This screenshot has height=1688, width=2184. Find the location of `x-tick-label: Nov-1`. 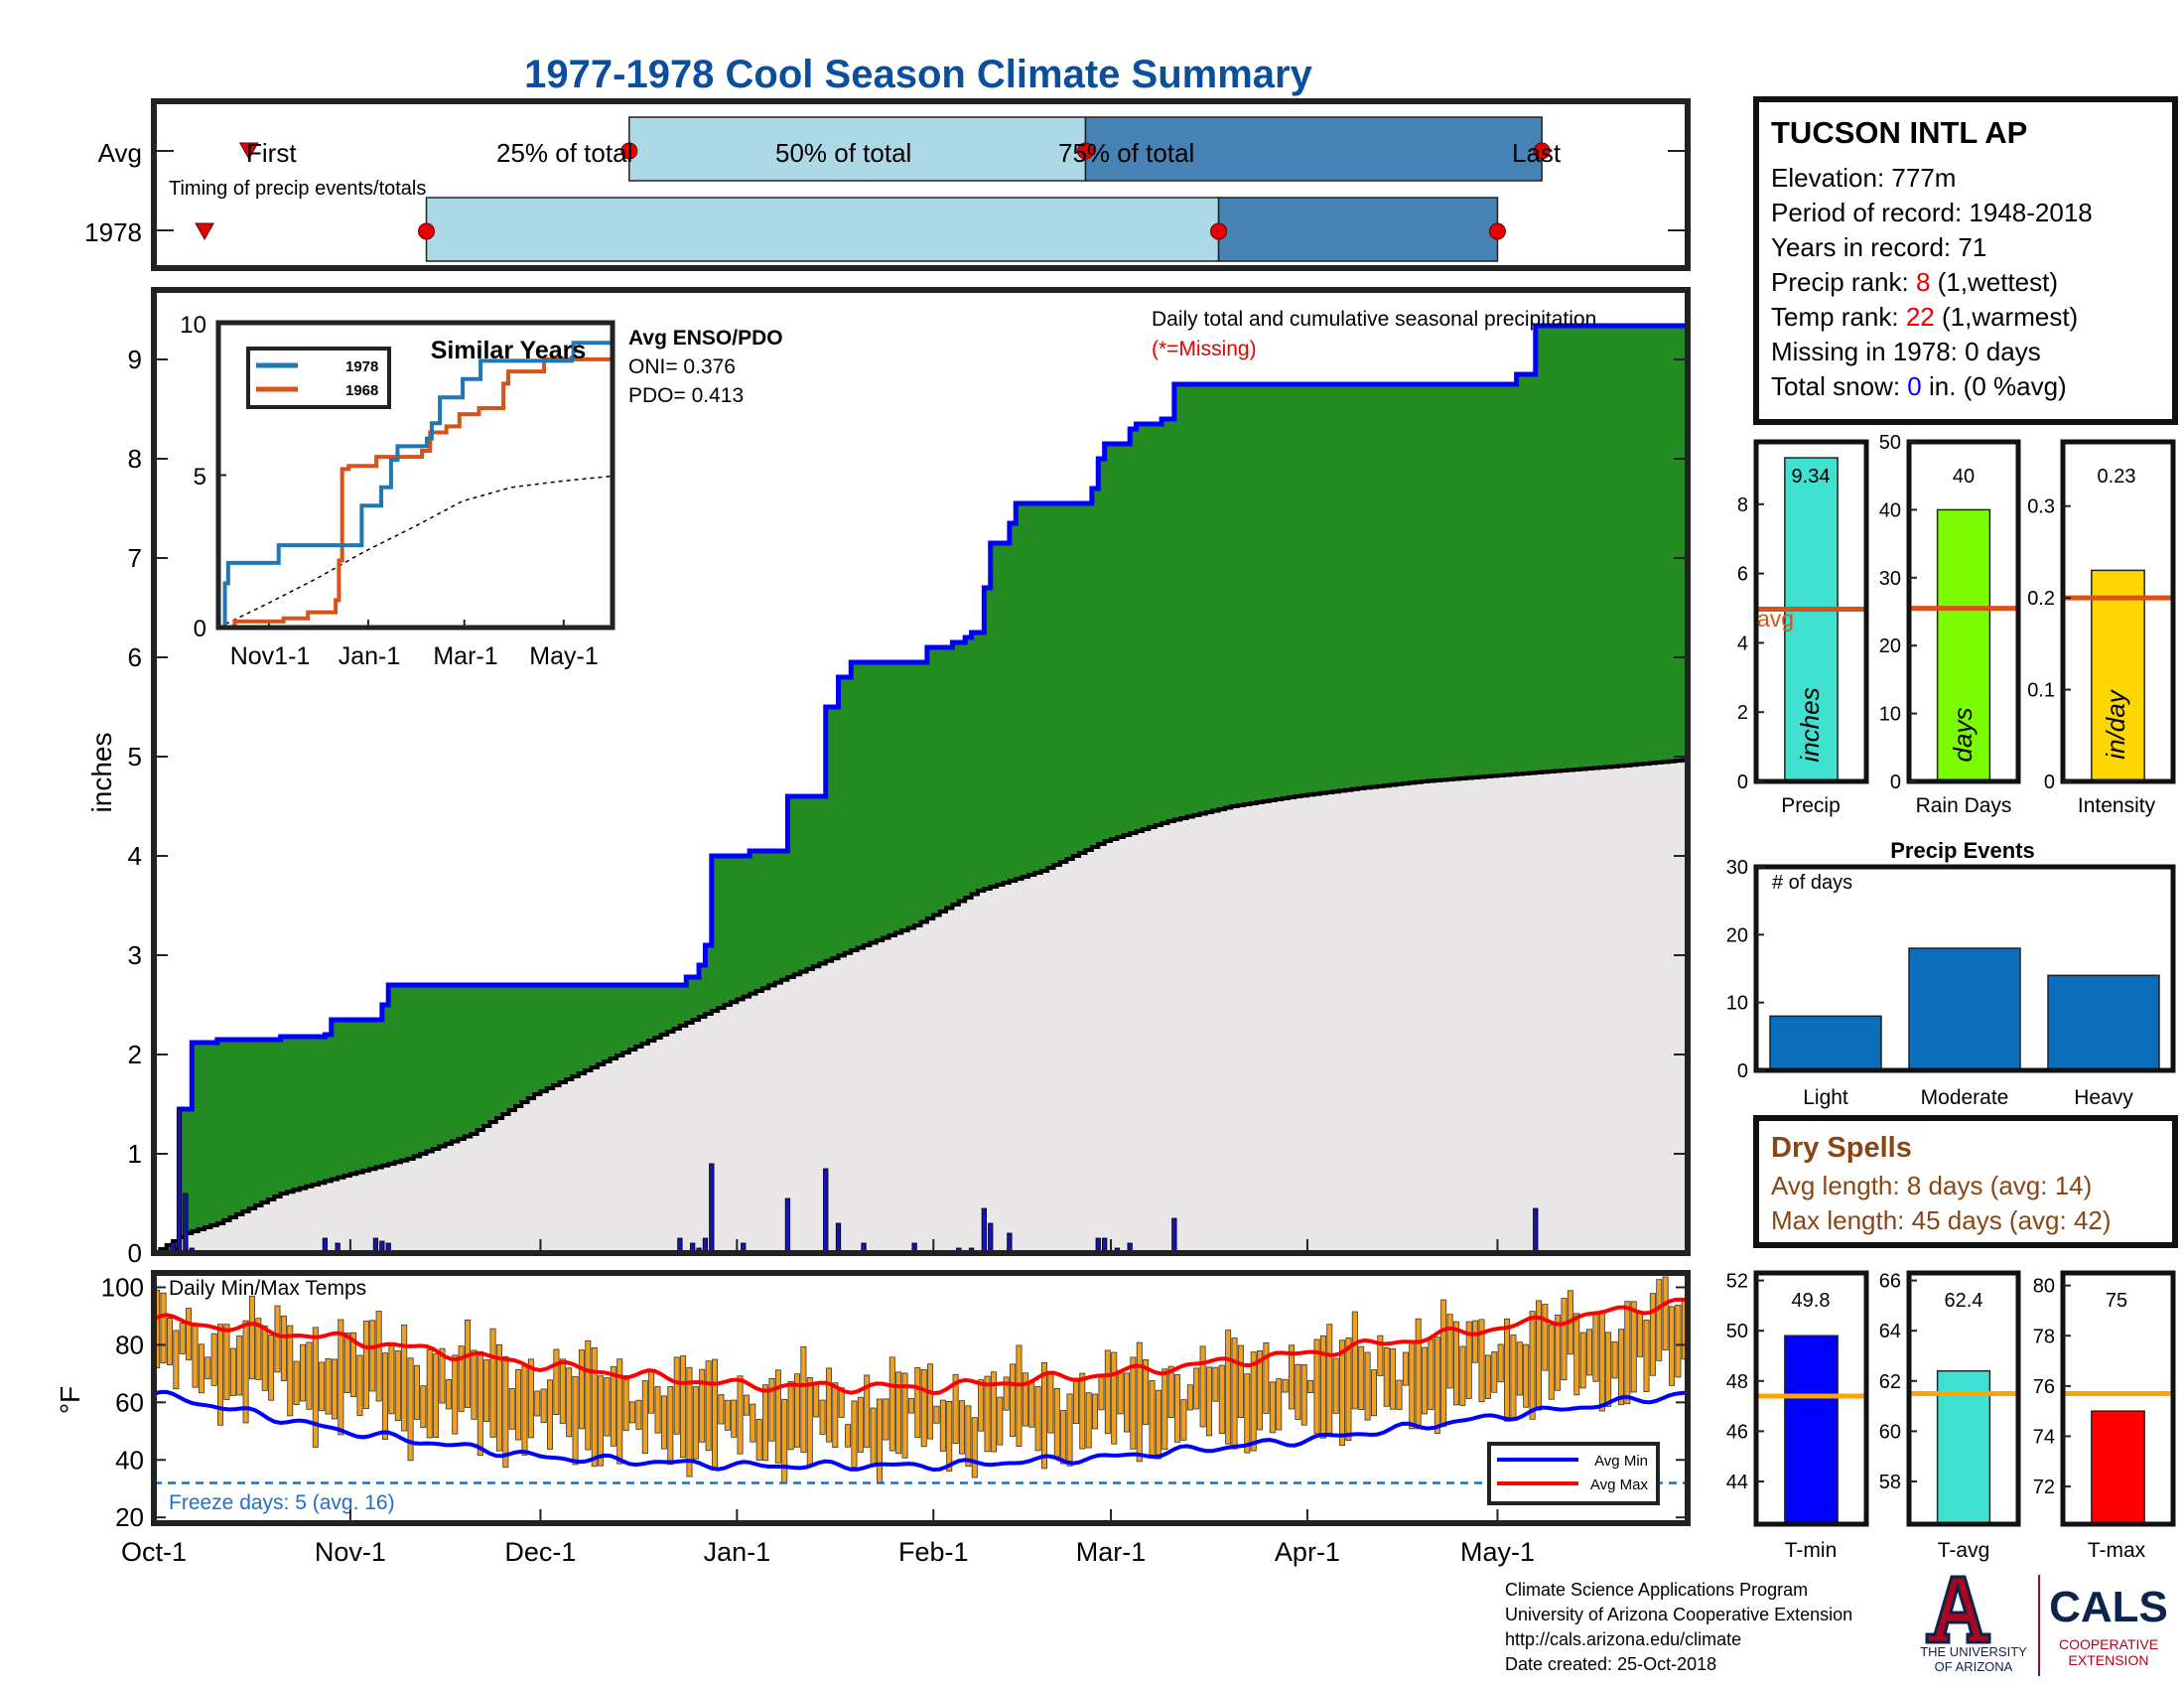

x-tick-label: Nov-1 is located at coordinates (350, 1552).